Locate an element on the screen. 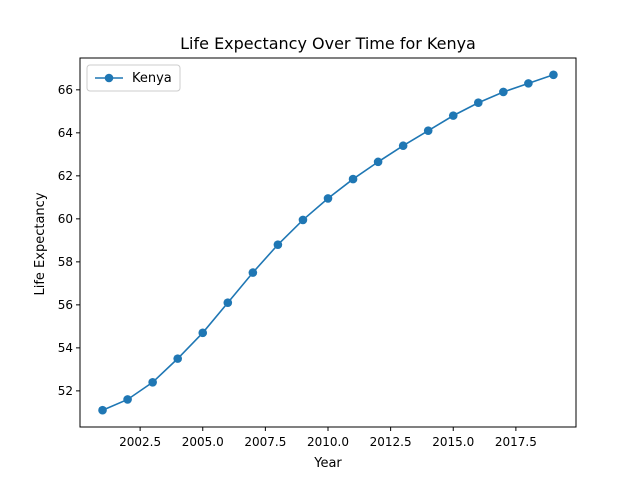 The image size is (640, 480). y-tick-label: 64 is located at coordinates (65, 133).